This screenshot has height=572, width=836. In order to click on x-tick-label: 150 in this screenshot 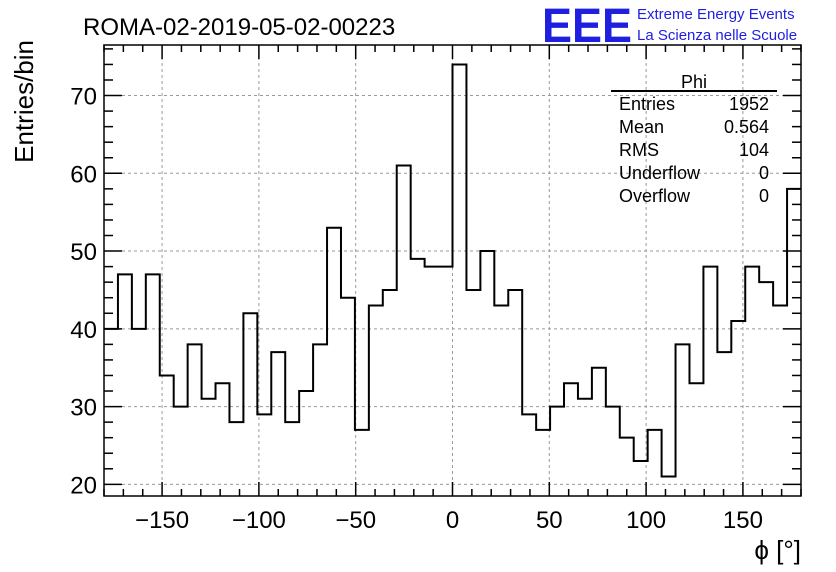, I will do `click(743, 520)`.